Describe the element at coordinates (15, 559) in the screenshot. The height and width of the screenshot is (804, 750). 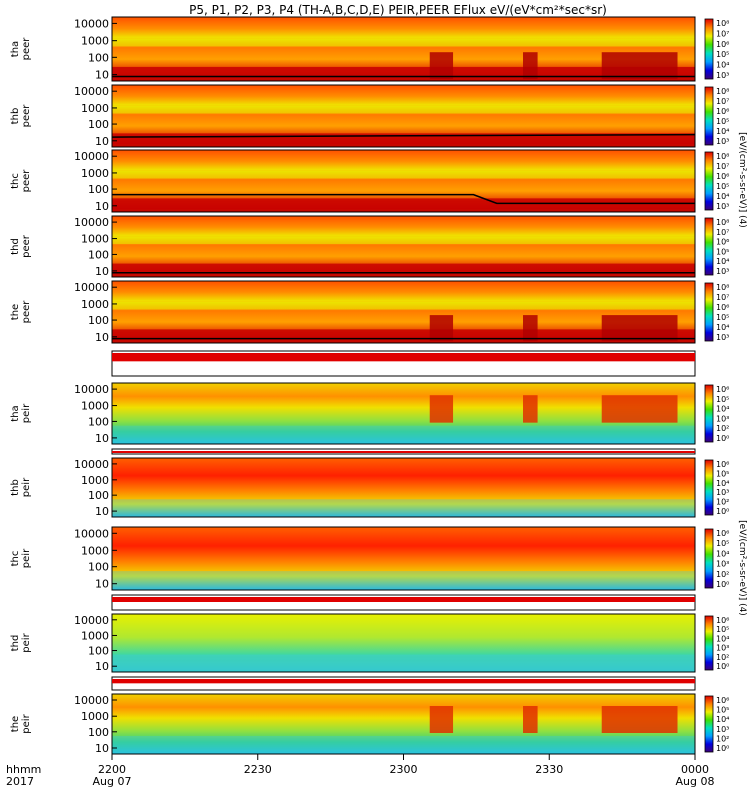
I see `panel-probe-label: thc` at that location.